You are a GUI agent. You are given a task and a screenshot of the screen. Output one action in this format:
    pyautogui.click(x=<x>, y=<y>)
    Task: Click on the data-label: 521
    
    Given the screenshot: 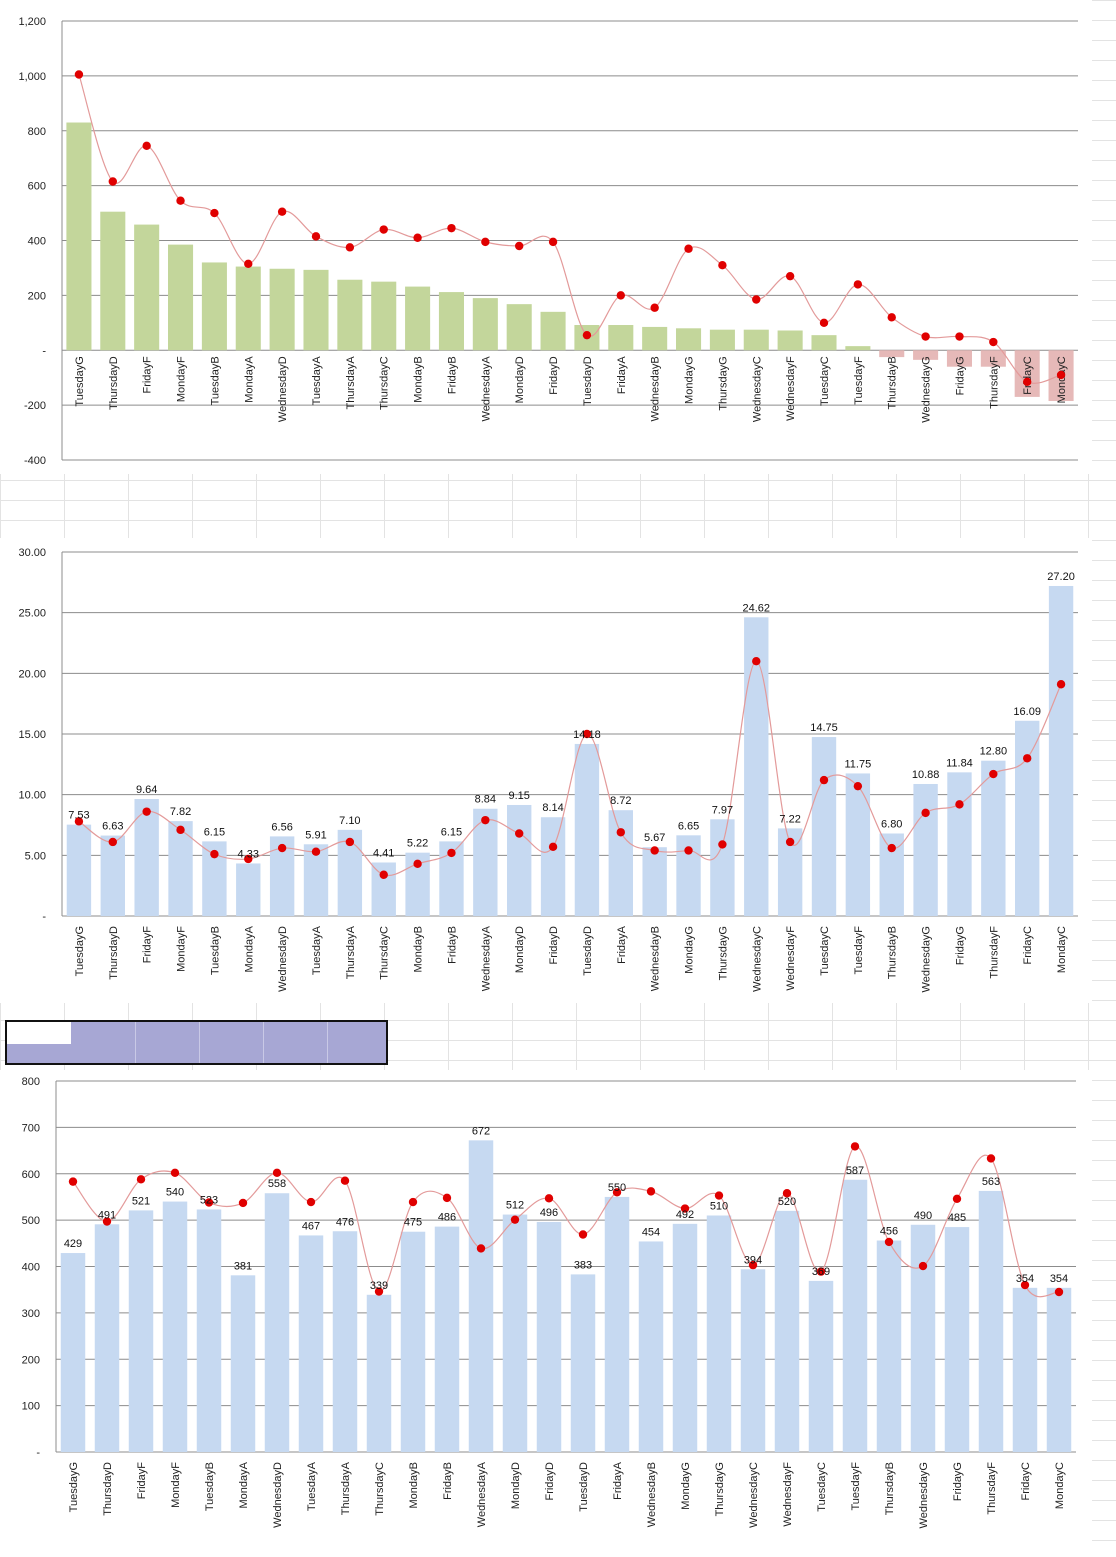 What is the action you would take?
    pyautogui.click(x=141, y=1201)
    